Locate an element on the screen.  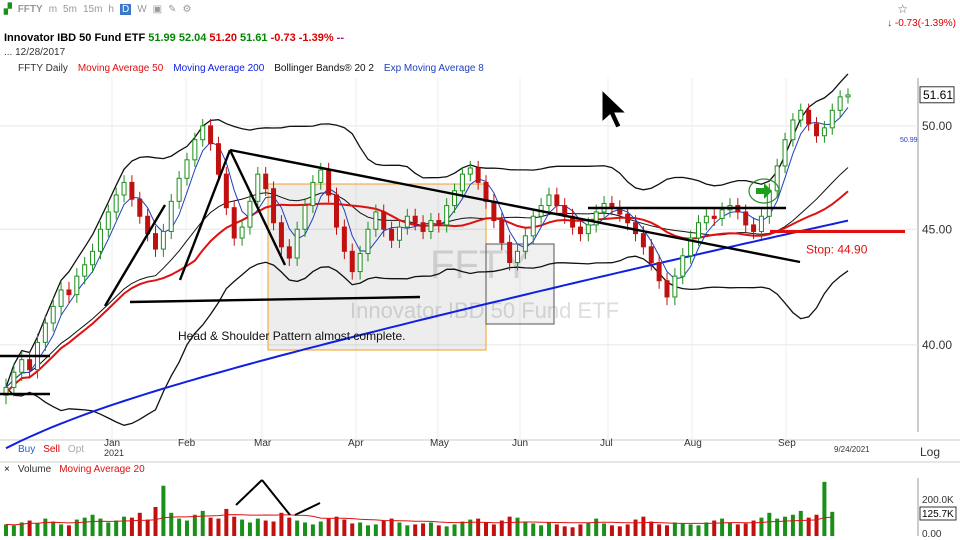
ema-label: 50.99 is located at coordinates (909, 140).